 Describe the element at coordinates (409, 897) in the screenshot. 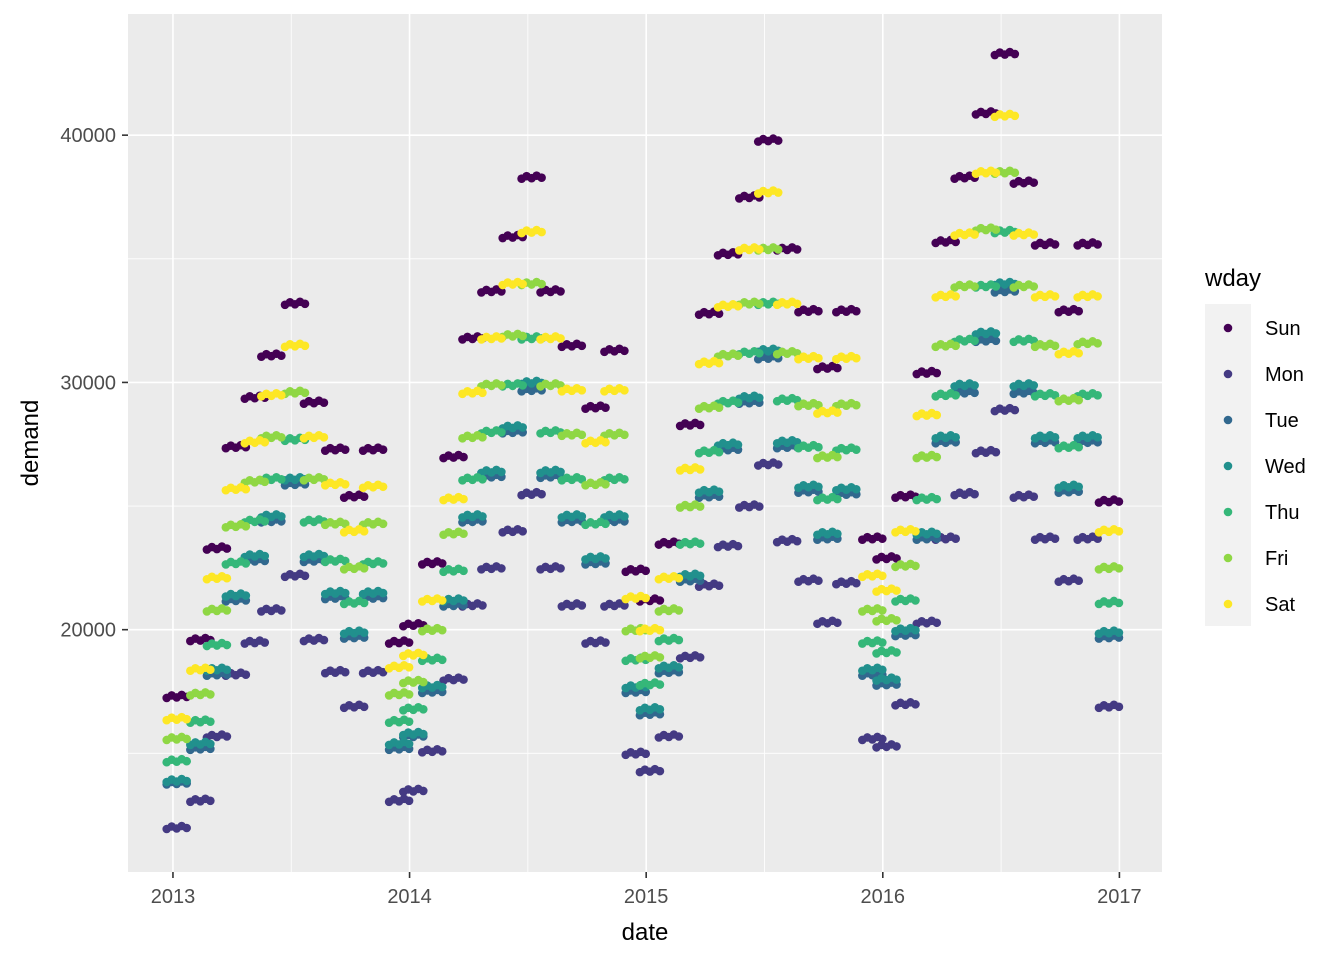

I see `x-tick-label: 2014` at that location.